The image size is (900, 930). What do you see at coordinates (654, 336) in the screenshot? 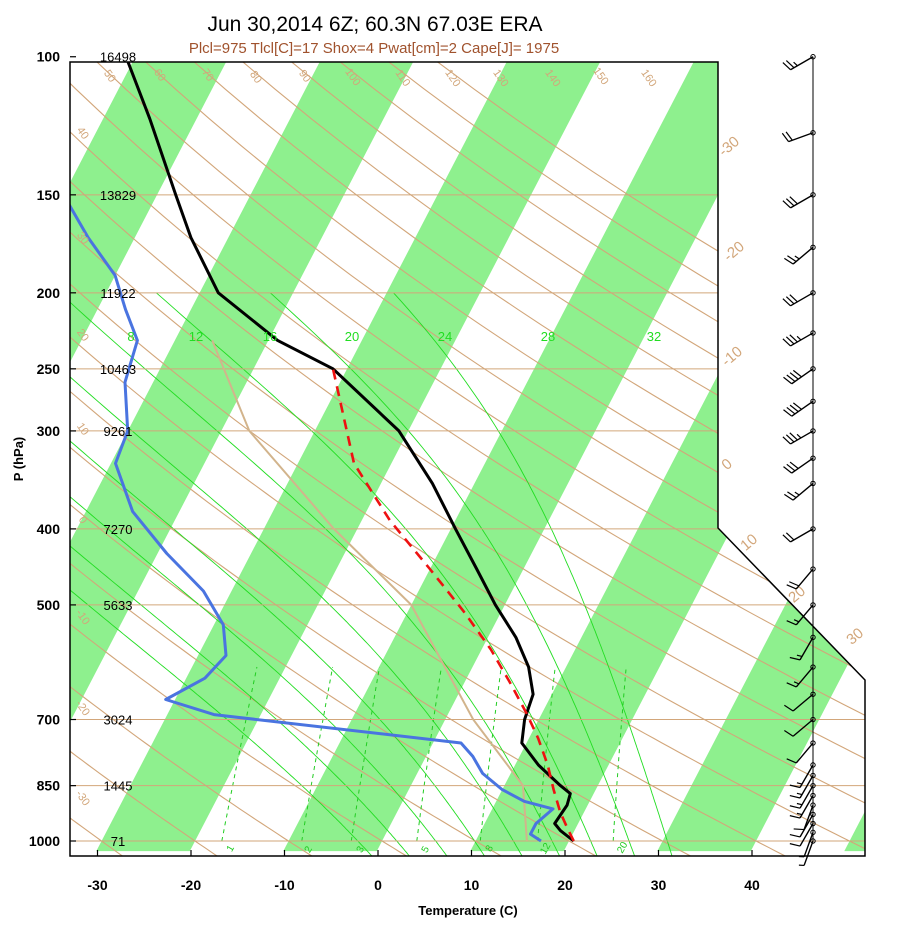
I see `moist-adiabat-label: 32` at bounding box center [654, 336].